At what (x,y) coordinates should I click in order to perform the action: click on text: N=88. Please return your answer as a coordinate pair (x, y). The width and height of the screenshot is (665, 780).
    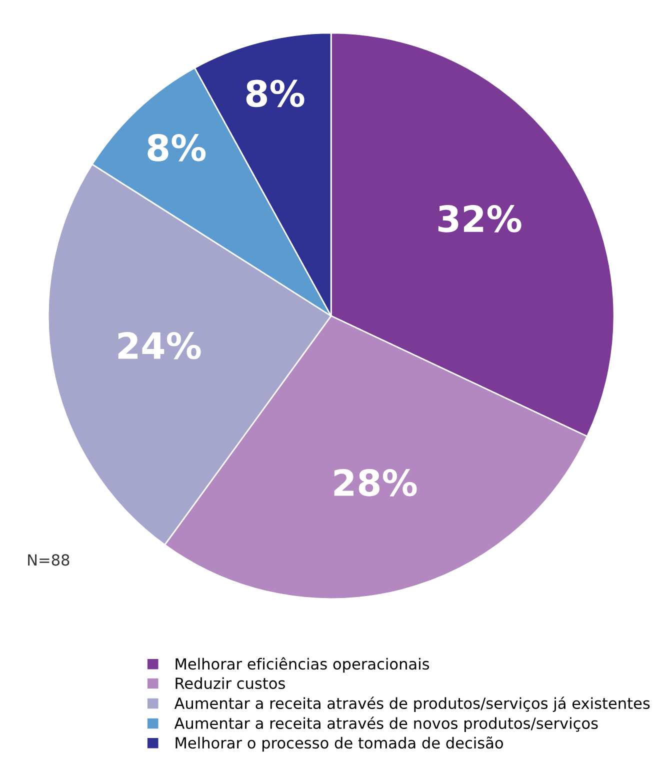
    Looking at the image, I should click on (49, 560).